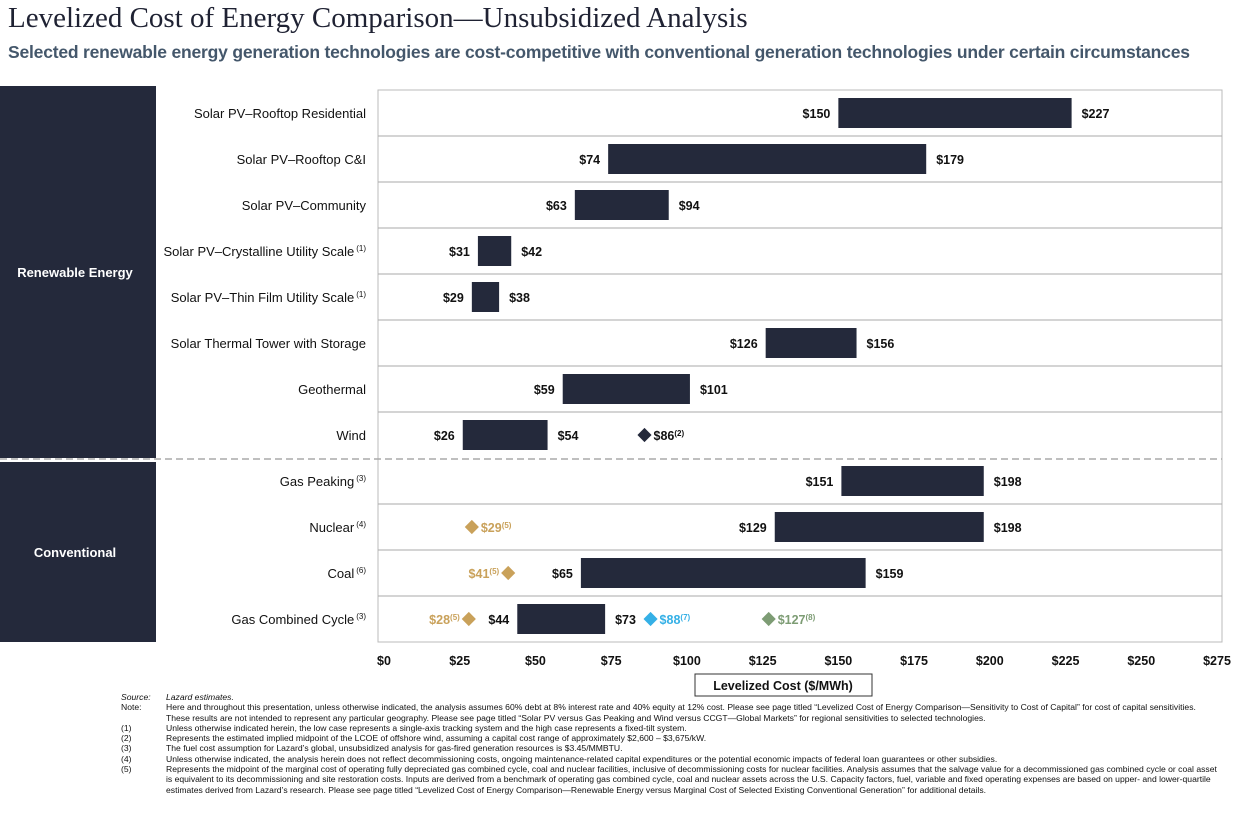  I want to click on row: Coal (6) $65 $159 $41(5), so click(615, 573).